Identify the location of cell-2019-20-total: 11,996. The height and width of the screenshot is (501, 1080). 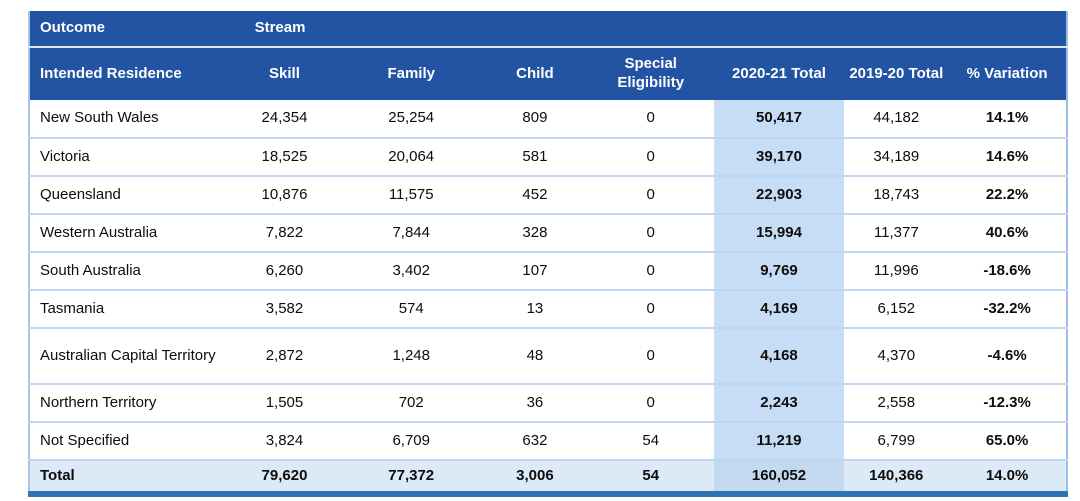
(896, 270).